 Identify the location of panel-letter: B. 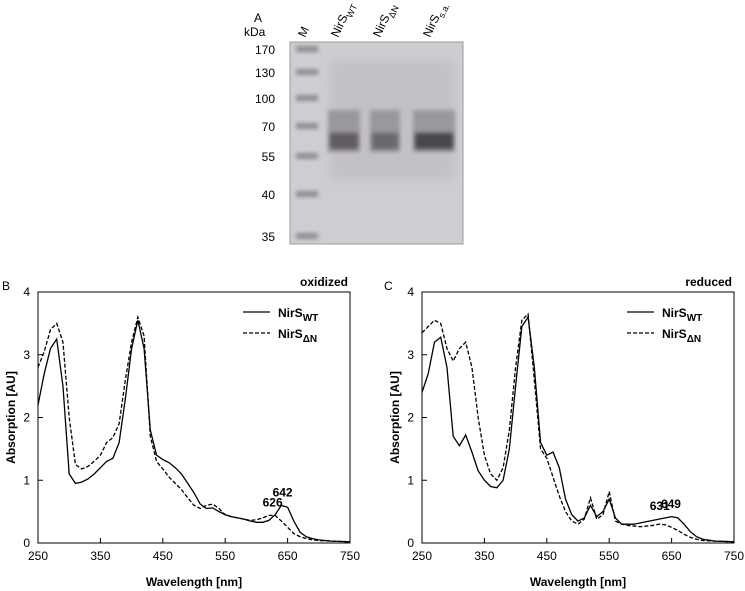
(6, 286).